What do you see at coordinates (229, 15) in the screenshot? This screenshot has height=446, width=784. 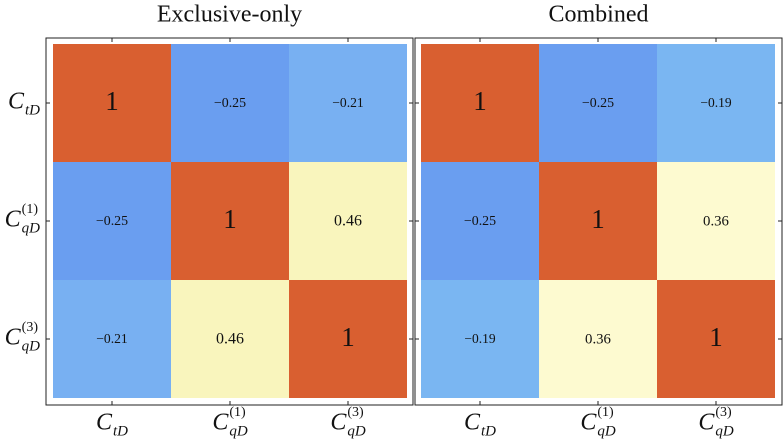 I see `chart-title: Exclusive-only` at bounding box center [229, 15].